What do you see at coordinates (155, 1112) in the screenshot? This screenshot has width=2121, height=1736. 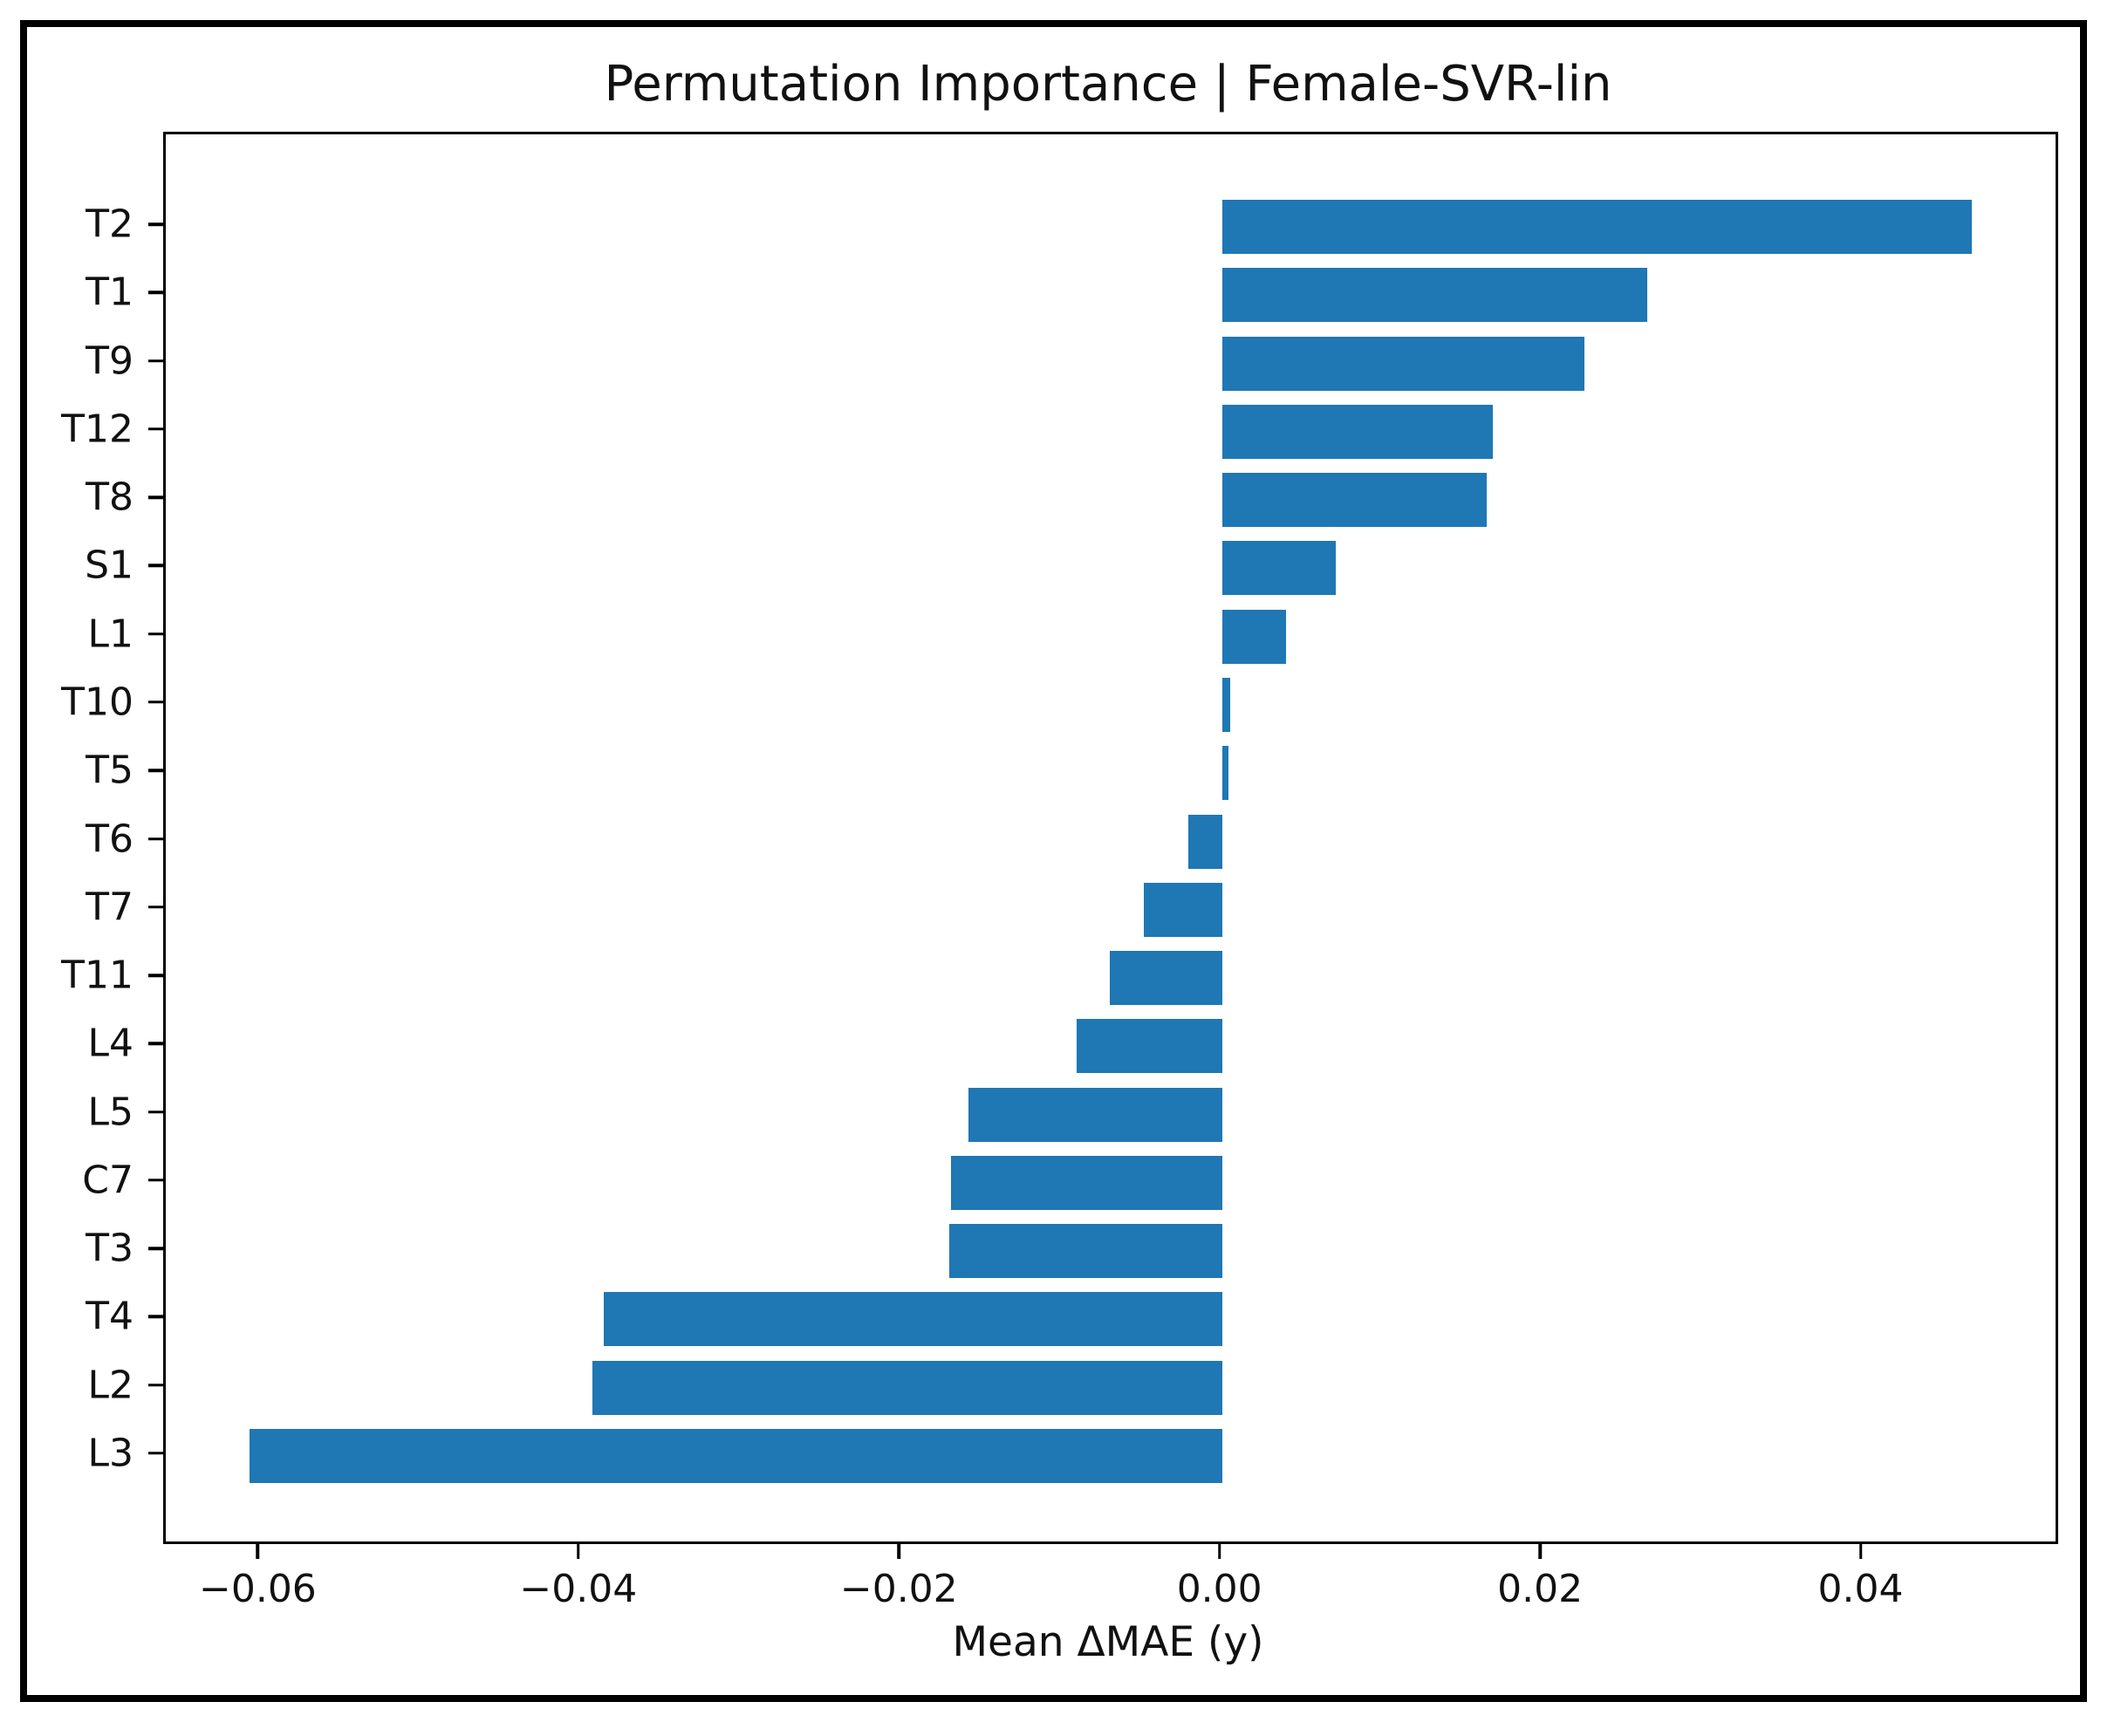 I see `y-tick-mark-L5` at bounding box center [155, 1112].